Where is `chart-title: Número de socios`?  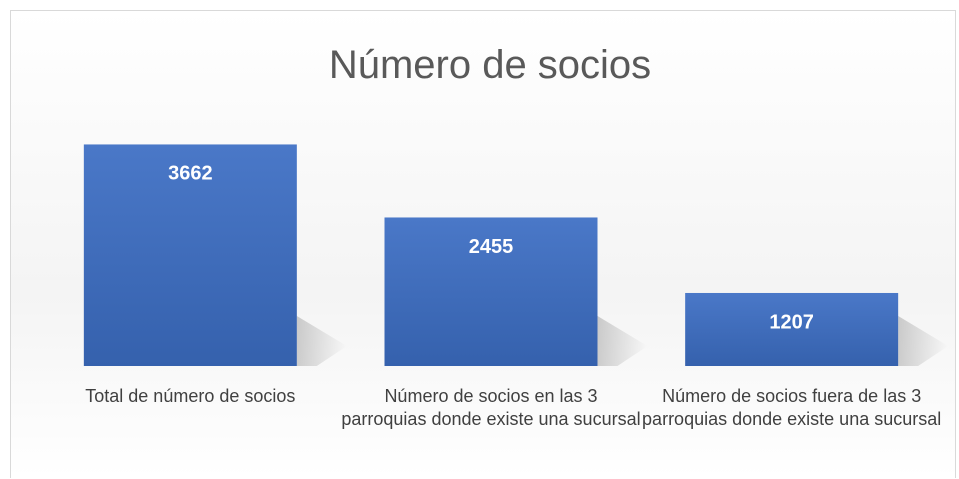 chart-title: Número de socios is located at coordinates (490, 65).